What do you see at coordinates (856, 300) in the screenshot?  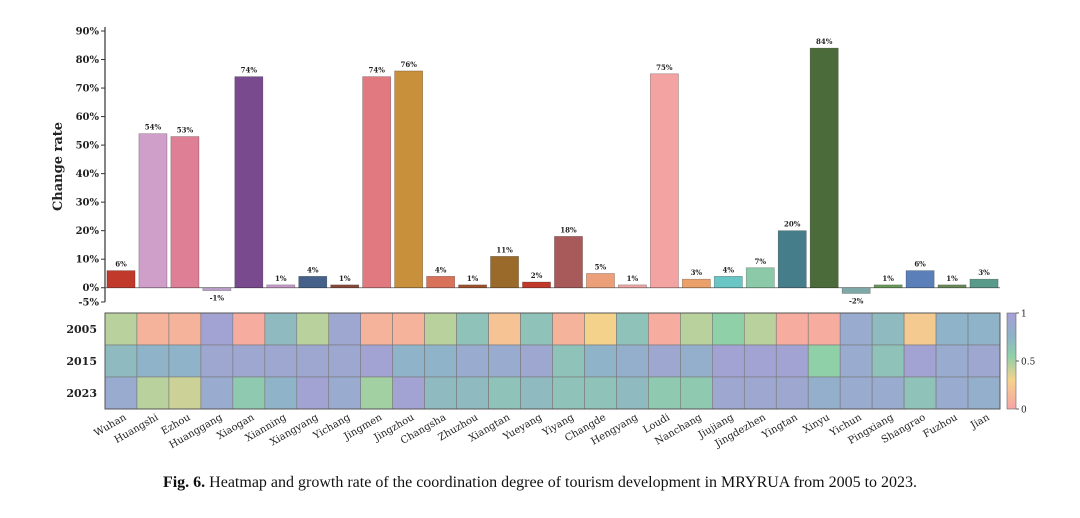 I see `bar-value-label: -2%` at bounding box center [856, 300].